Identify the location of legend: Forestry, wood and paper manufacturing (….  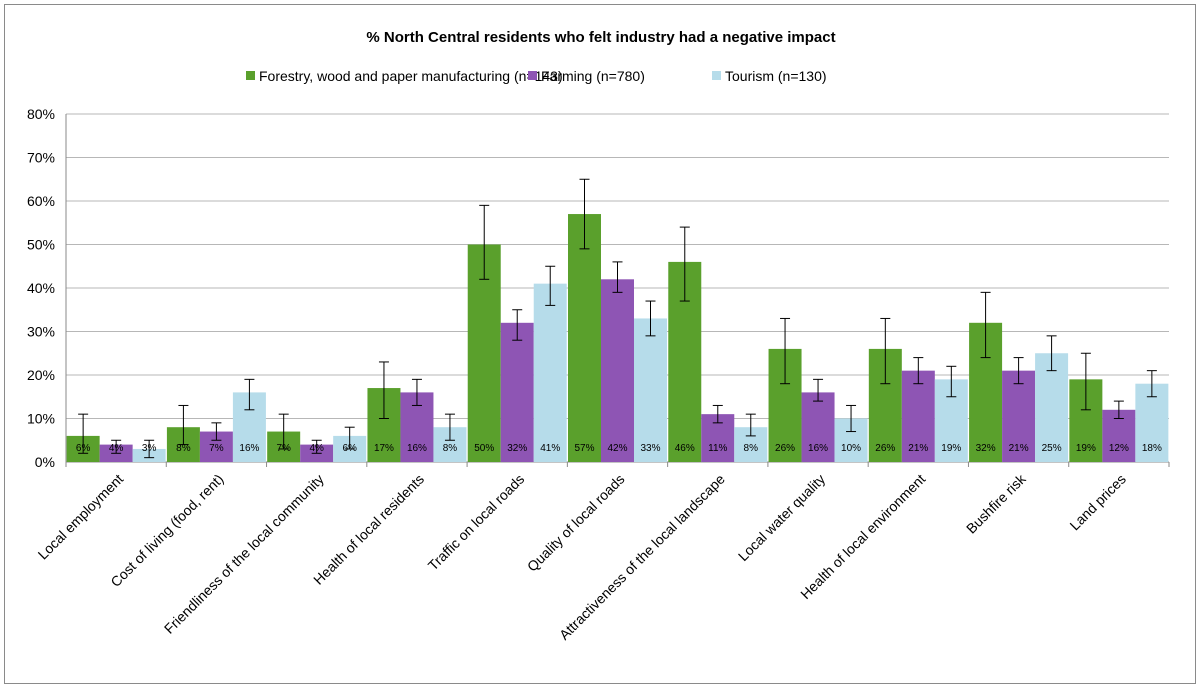
(536, 76).